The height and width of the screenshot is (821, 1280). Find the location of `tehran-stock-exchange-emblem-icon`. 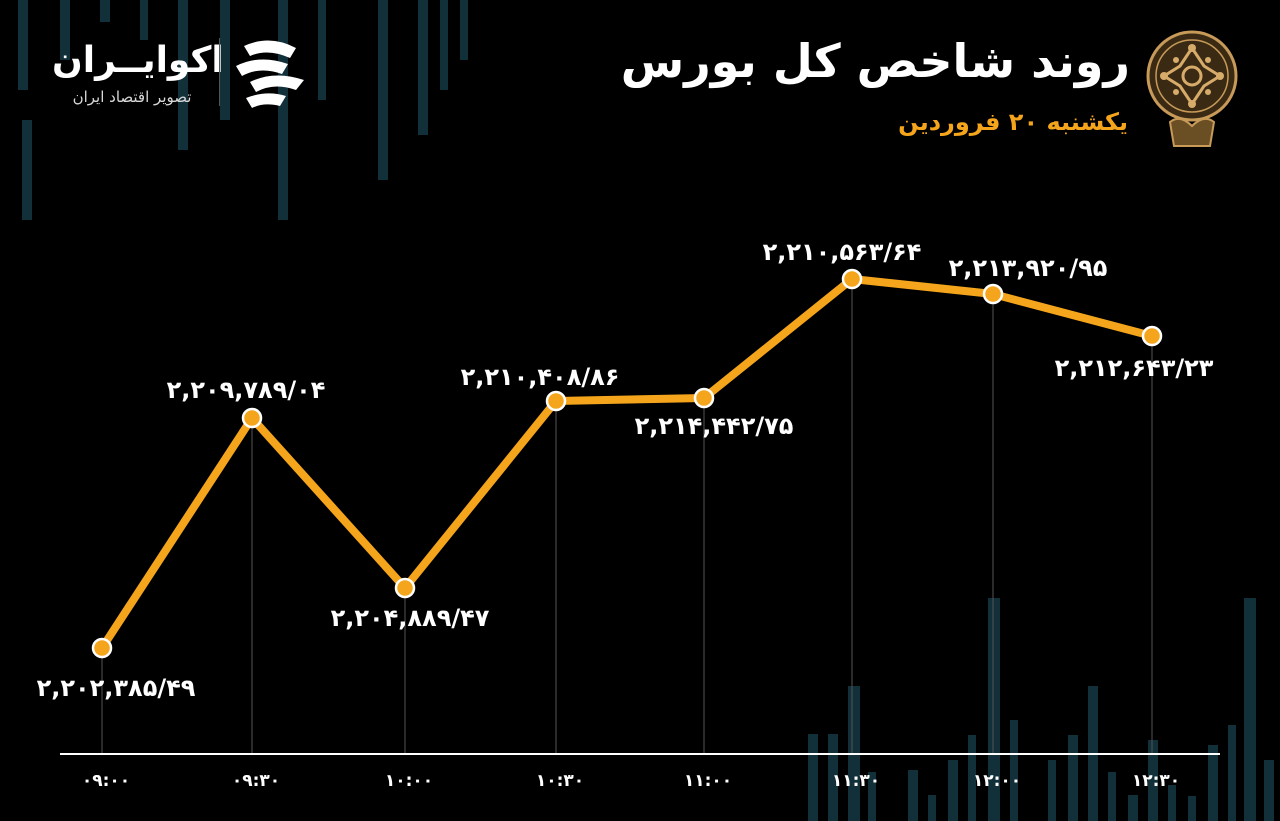

tehran-stock-exchange-emblem-icon is located at coordinates (1192, 88).